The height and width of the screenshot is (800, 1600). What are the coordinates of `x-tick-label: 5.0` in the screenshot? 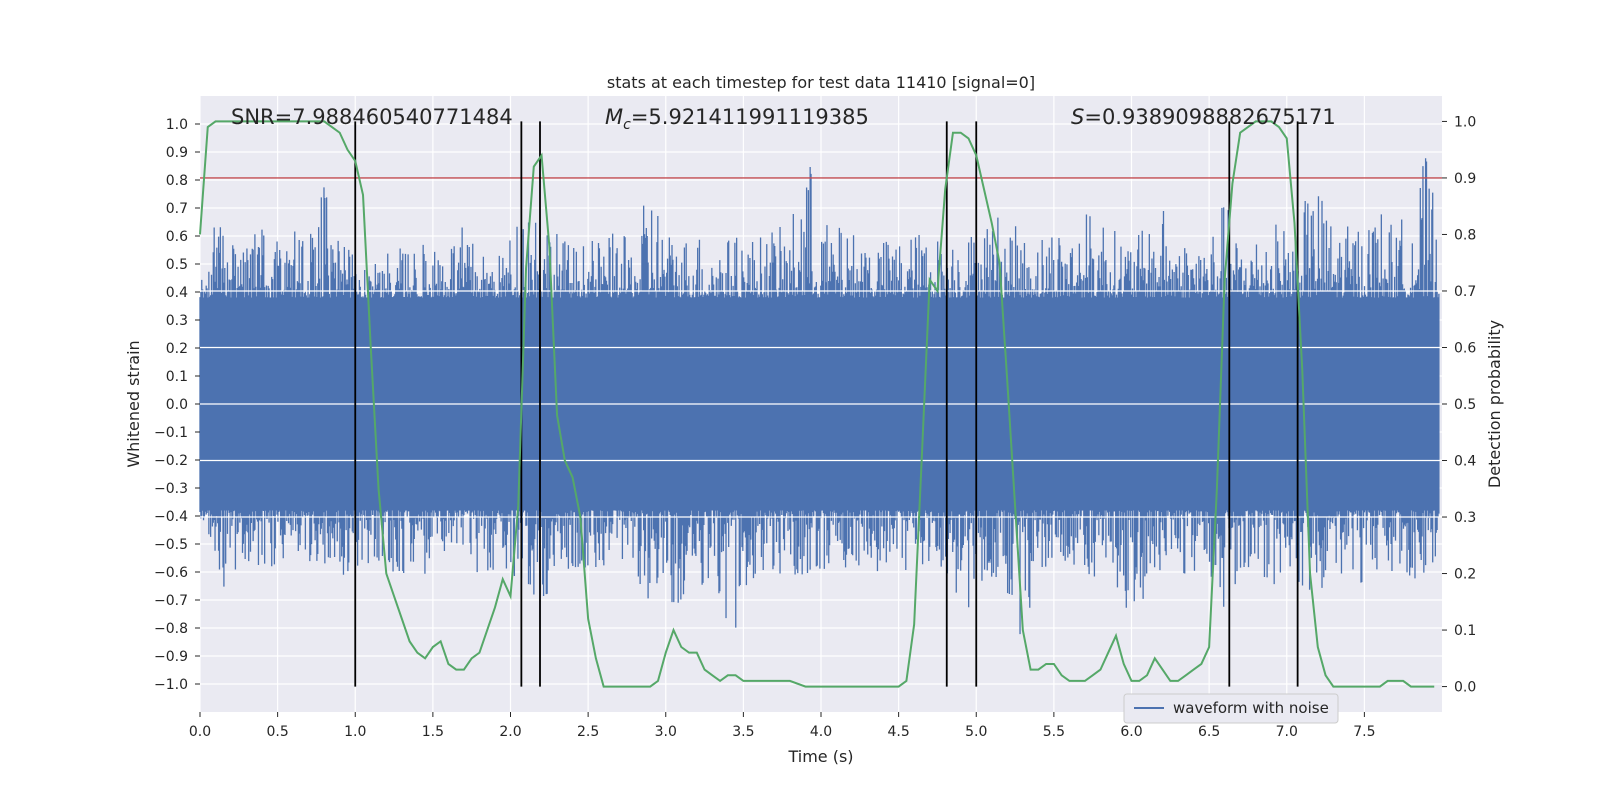 It's located at (976, 732).